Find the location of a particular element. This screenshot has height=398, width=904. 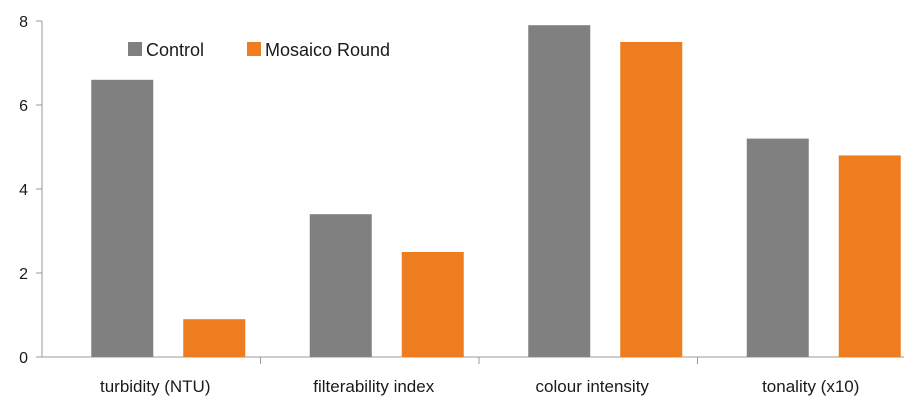

legend-label: Mosaico Round is located at coordinates (327, 50).